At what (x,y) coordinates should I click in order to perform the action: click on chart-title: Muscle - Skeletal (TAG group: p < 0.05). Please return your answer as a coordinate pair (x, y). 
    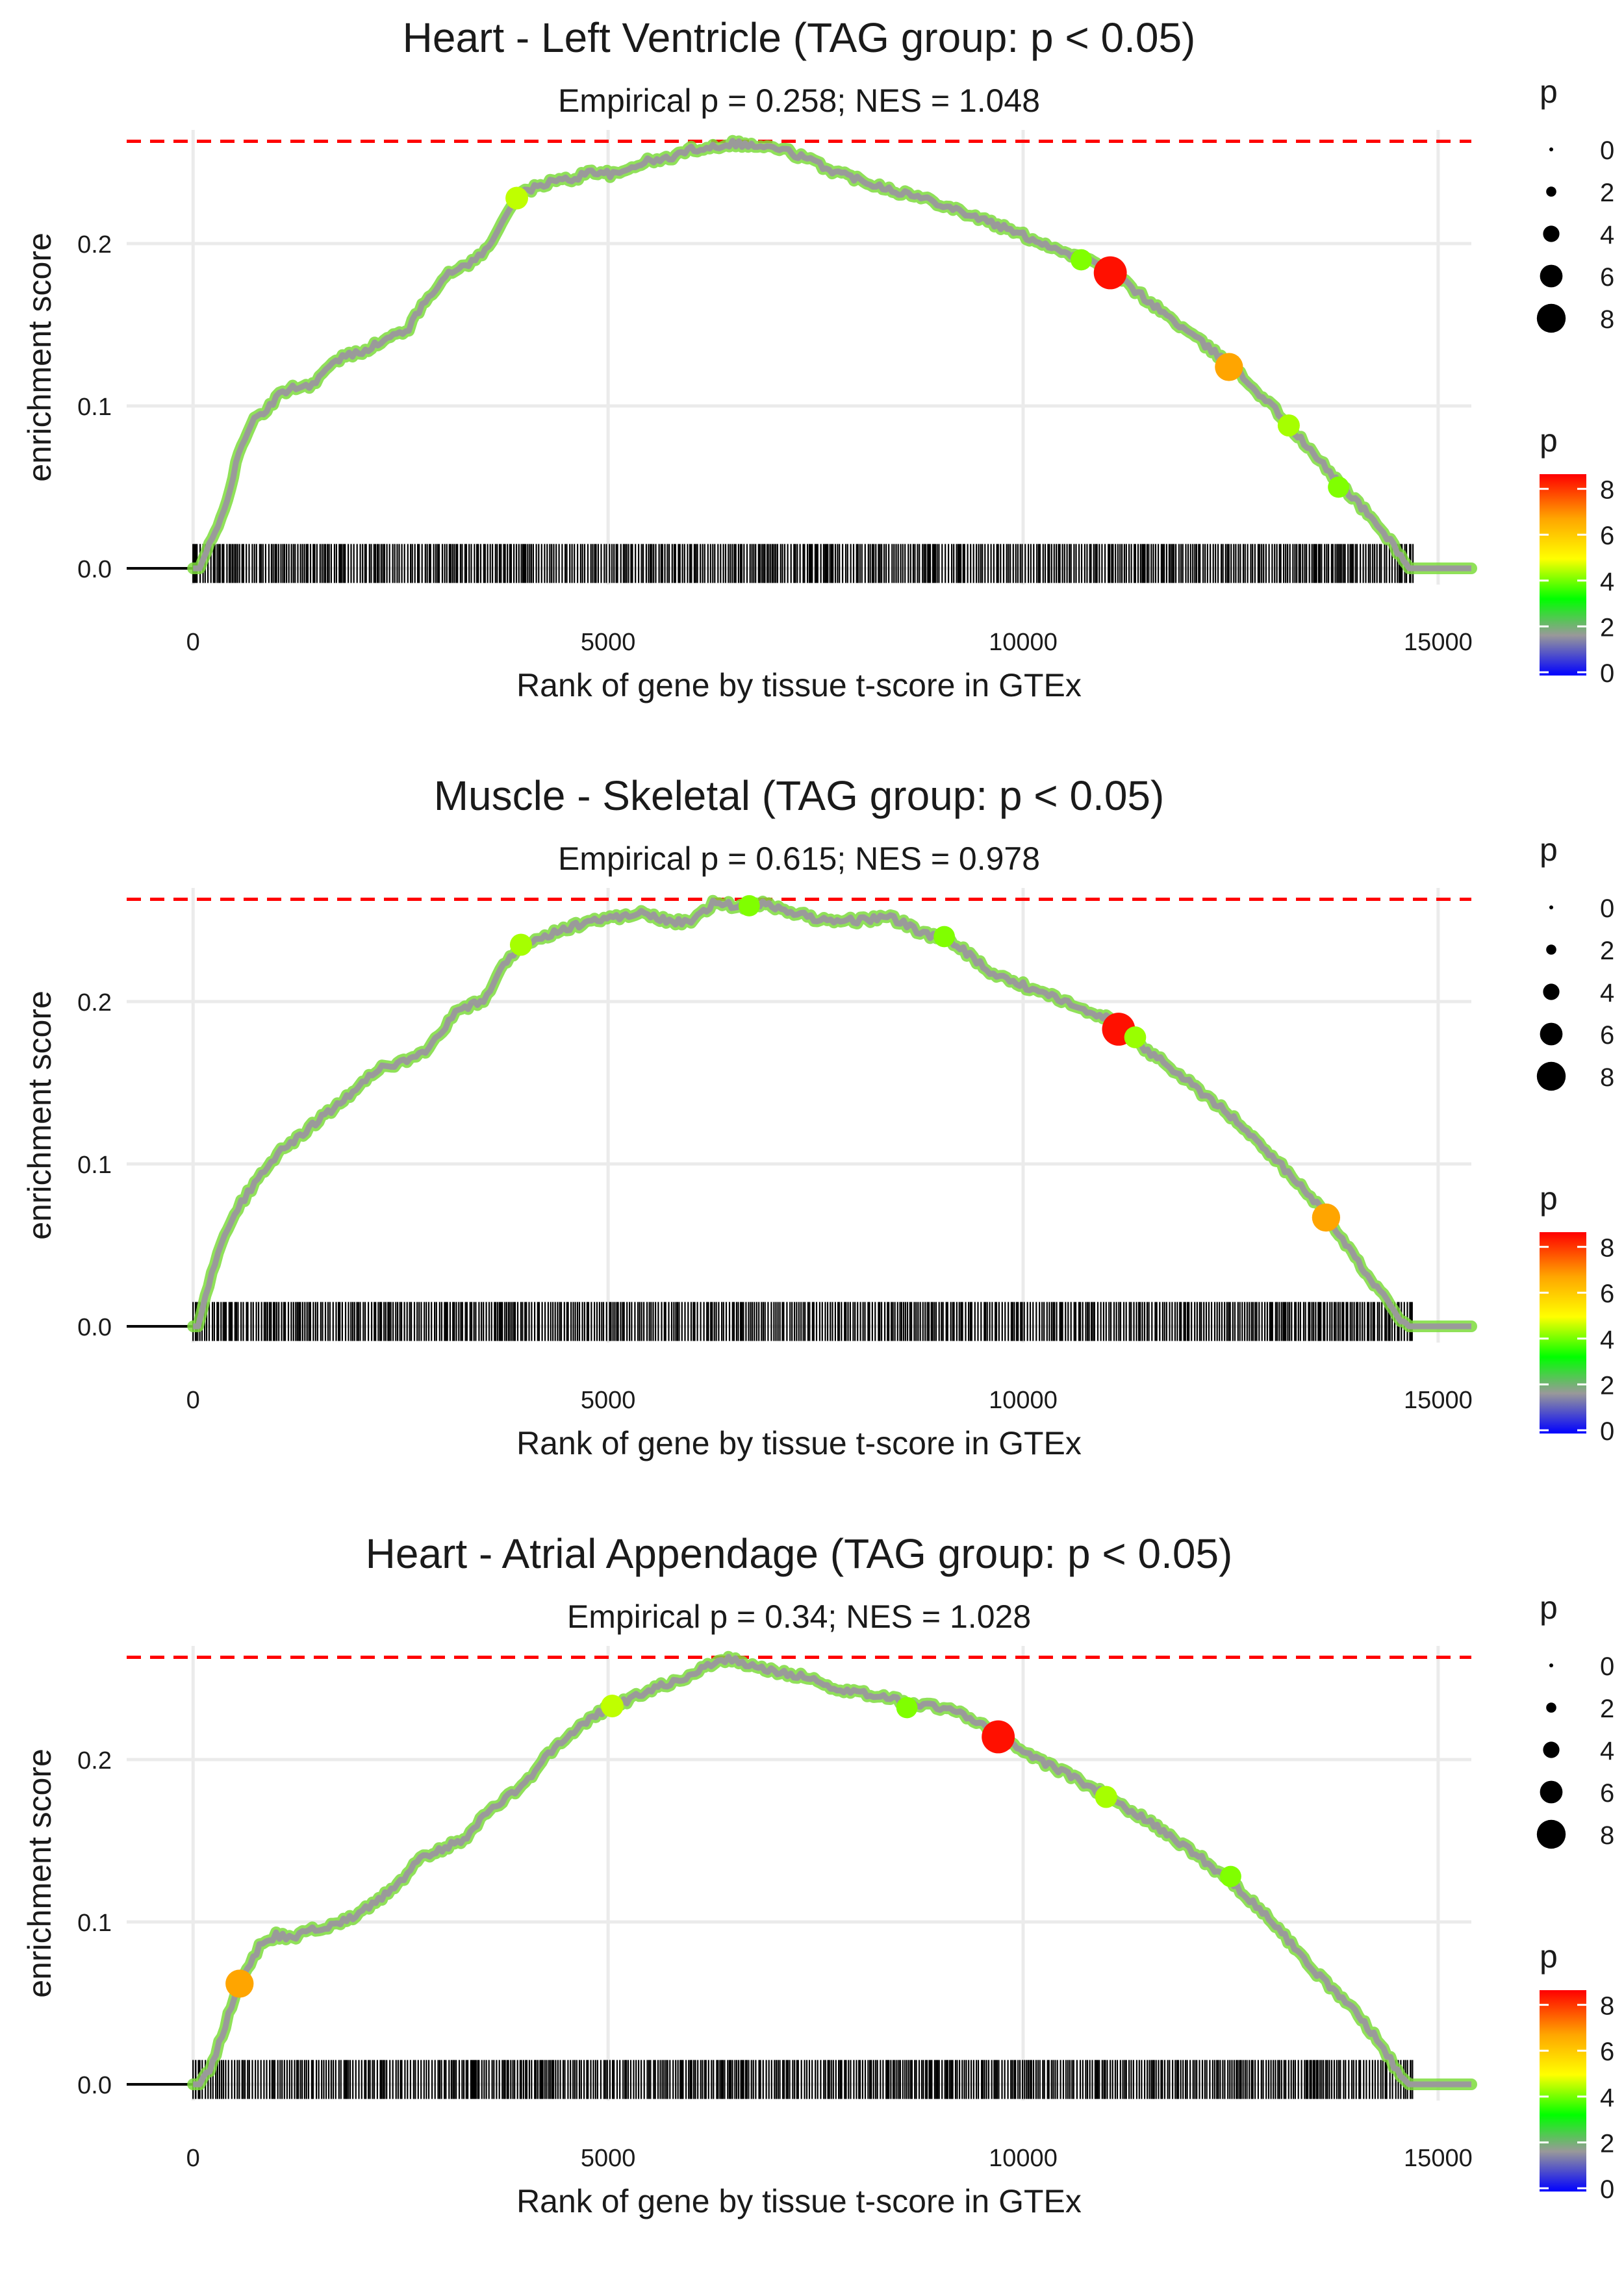
    Looking at the image, I should click on (799, 795).